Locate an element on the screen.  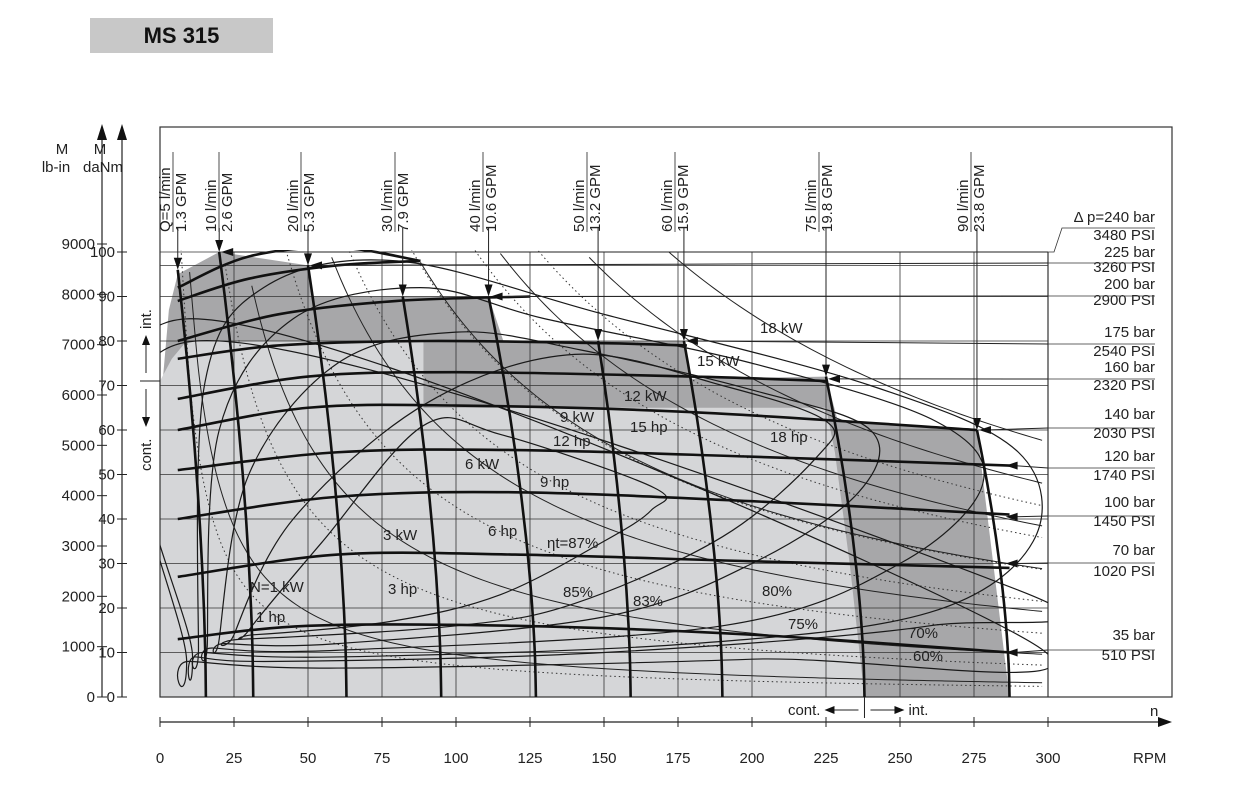
power-hp-label: 9 hp is located at coordinates (554, 482).